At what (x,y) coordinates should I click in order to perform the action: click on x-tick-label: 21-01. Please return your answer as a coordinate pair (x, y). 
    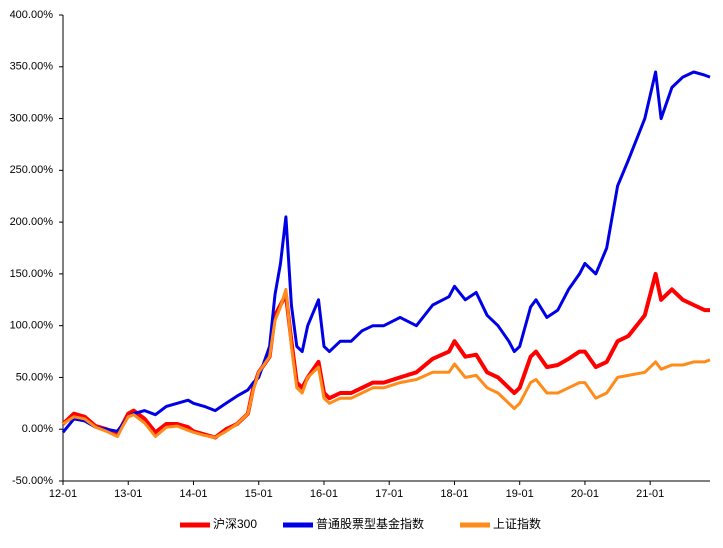
    Looking at the image, I should click on (650, 494).